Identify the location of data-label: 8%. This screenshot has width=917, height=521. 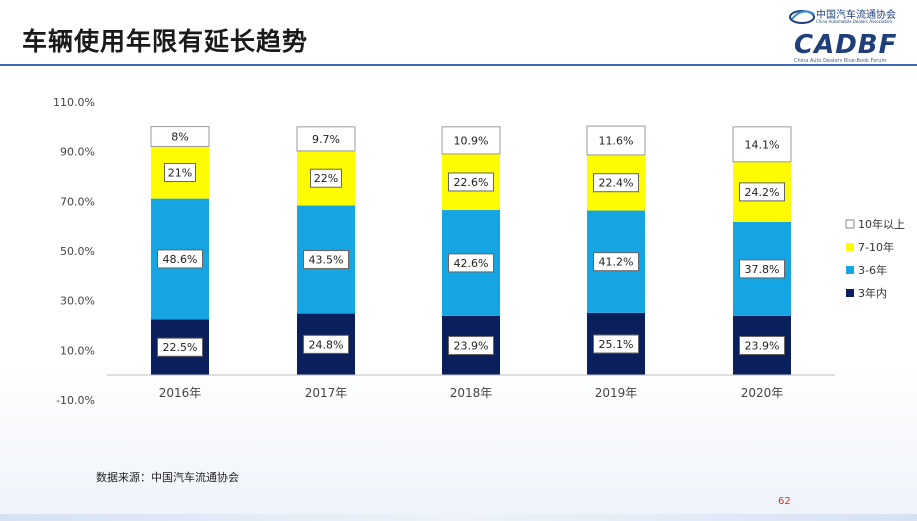
(179, 137).